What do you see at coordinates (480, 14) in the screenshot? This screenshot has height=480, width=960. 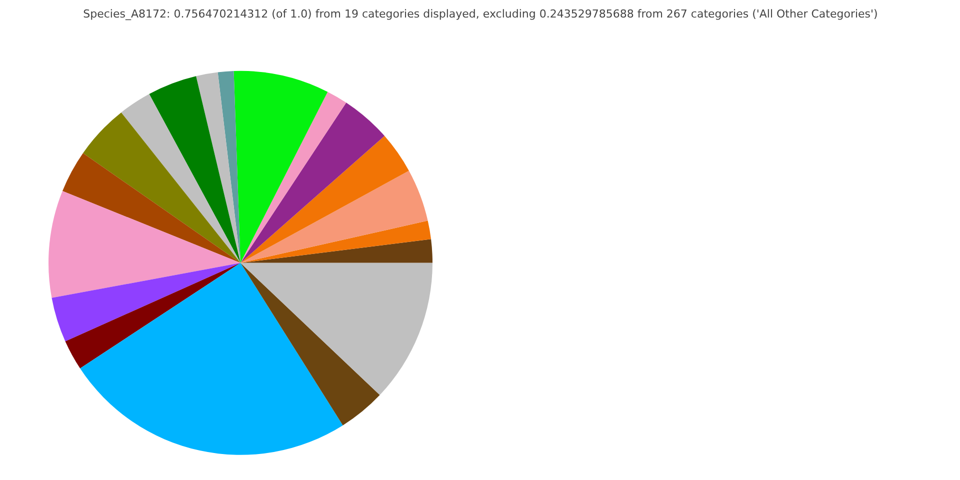 I see `text: Species_A8172: 0.756470214312 (of 1.0) from 19 categories displayed, excluding 0.243529785688 from 267 categories ('All Other Categories')` at bounding box center [480, 14].